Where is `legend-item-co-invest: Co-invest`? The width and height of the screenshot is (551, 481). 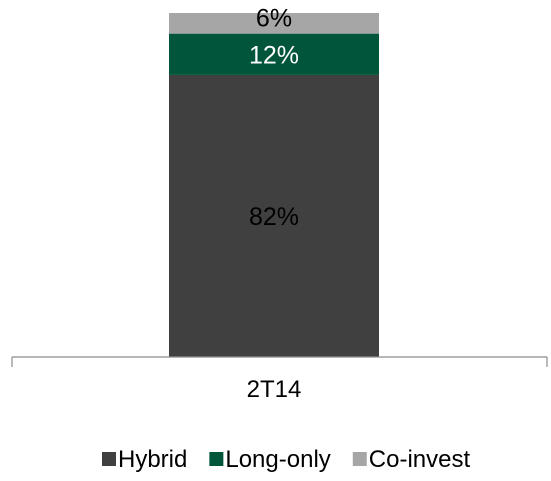
legend-item-co-invest: Co-invest is located at coordinates (411, 459).